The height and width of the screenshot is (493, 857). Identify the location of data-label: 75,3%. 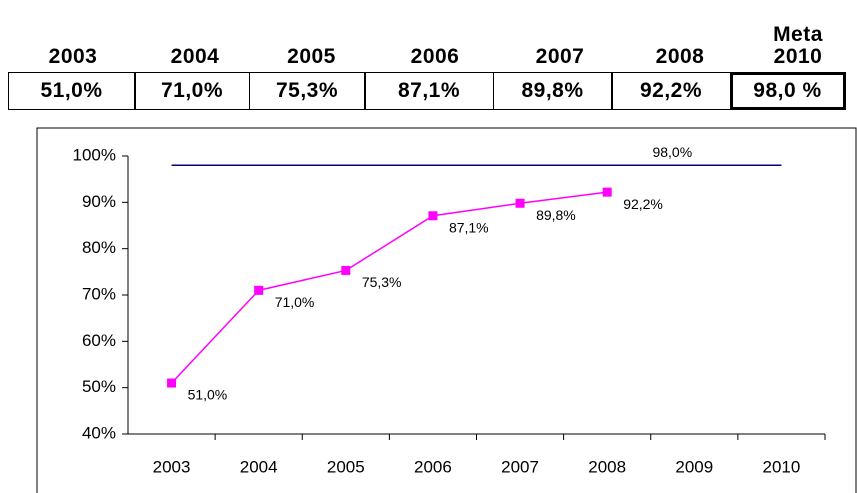
(382, 282).